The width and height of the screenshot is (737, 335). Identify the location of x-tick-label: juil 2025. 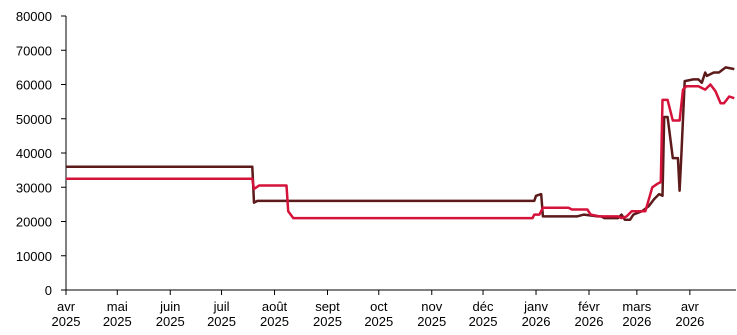
(221, 314).